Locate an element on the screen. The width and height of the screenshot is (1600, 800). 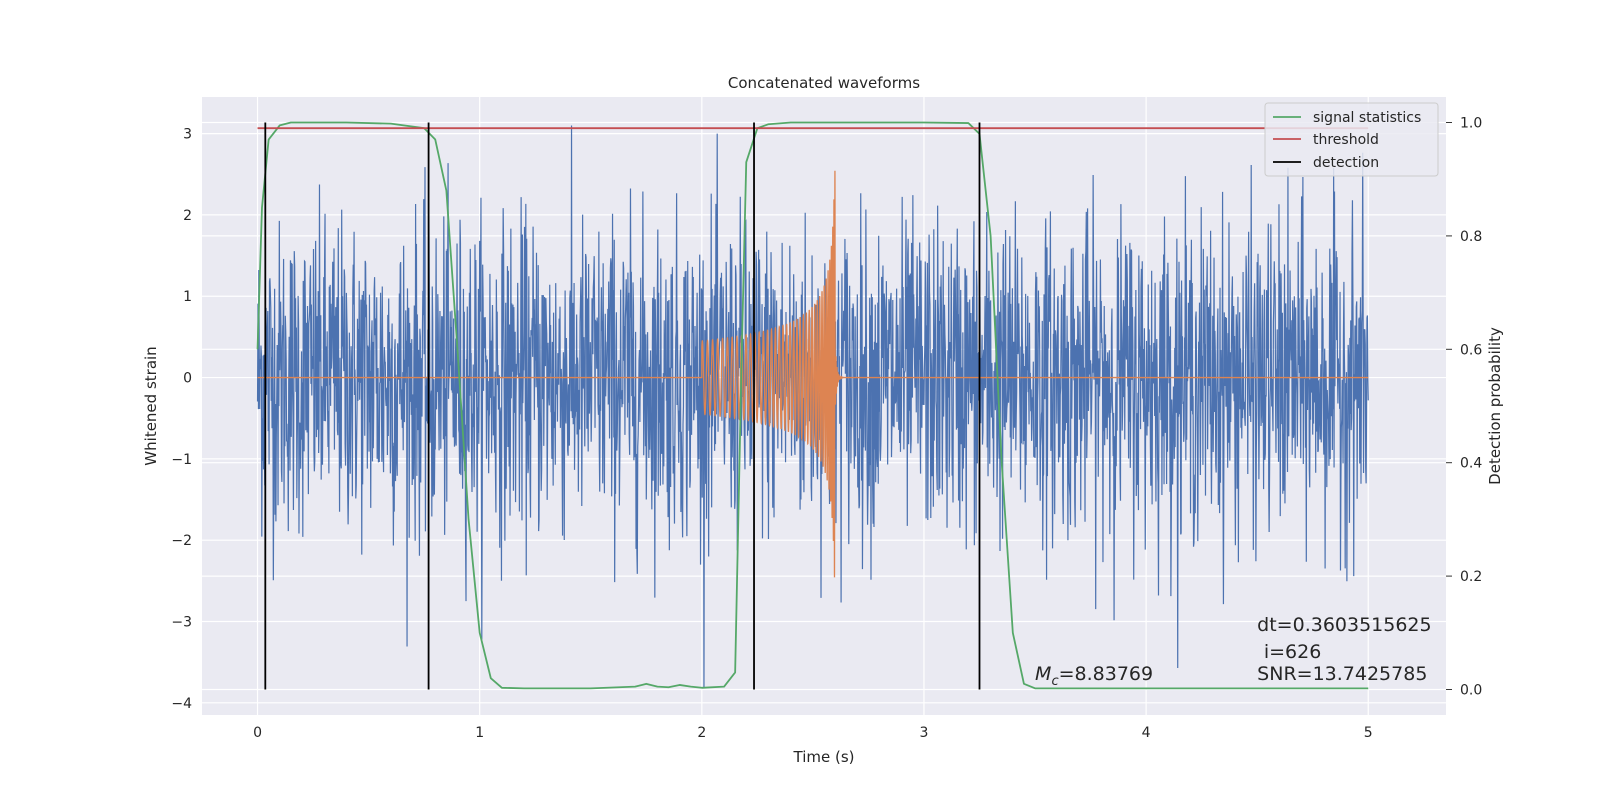
chart-title: Concatenated waveforms is located at coordinates (824, 83).